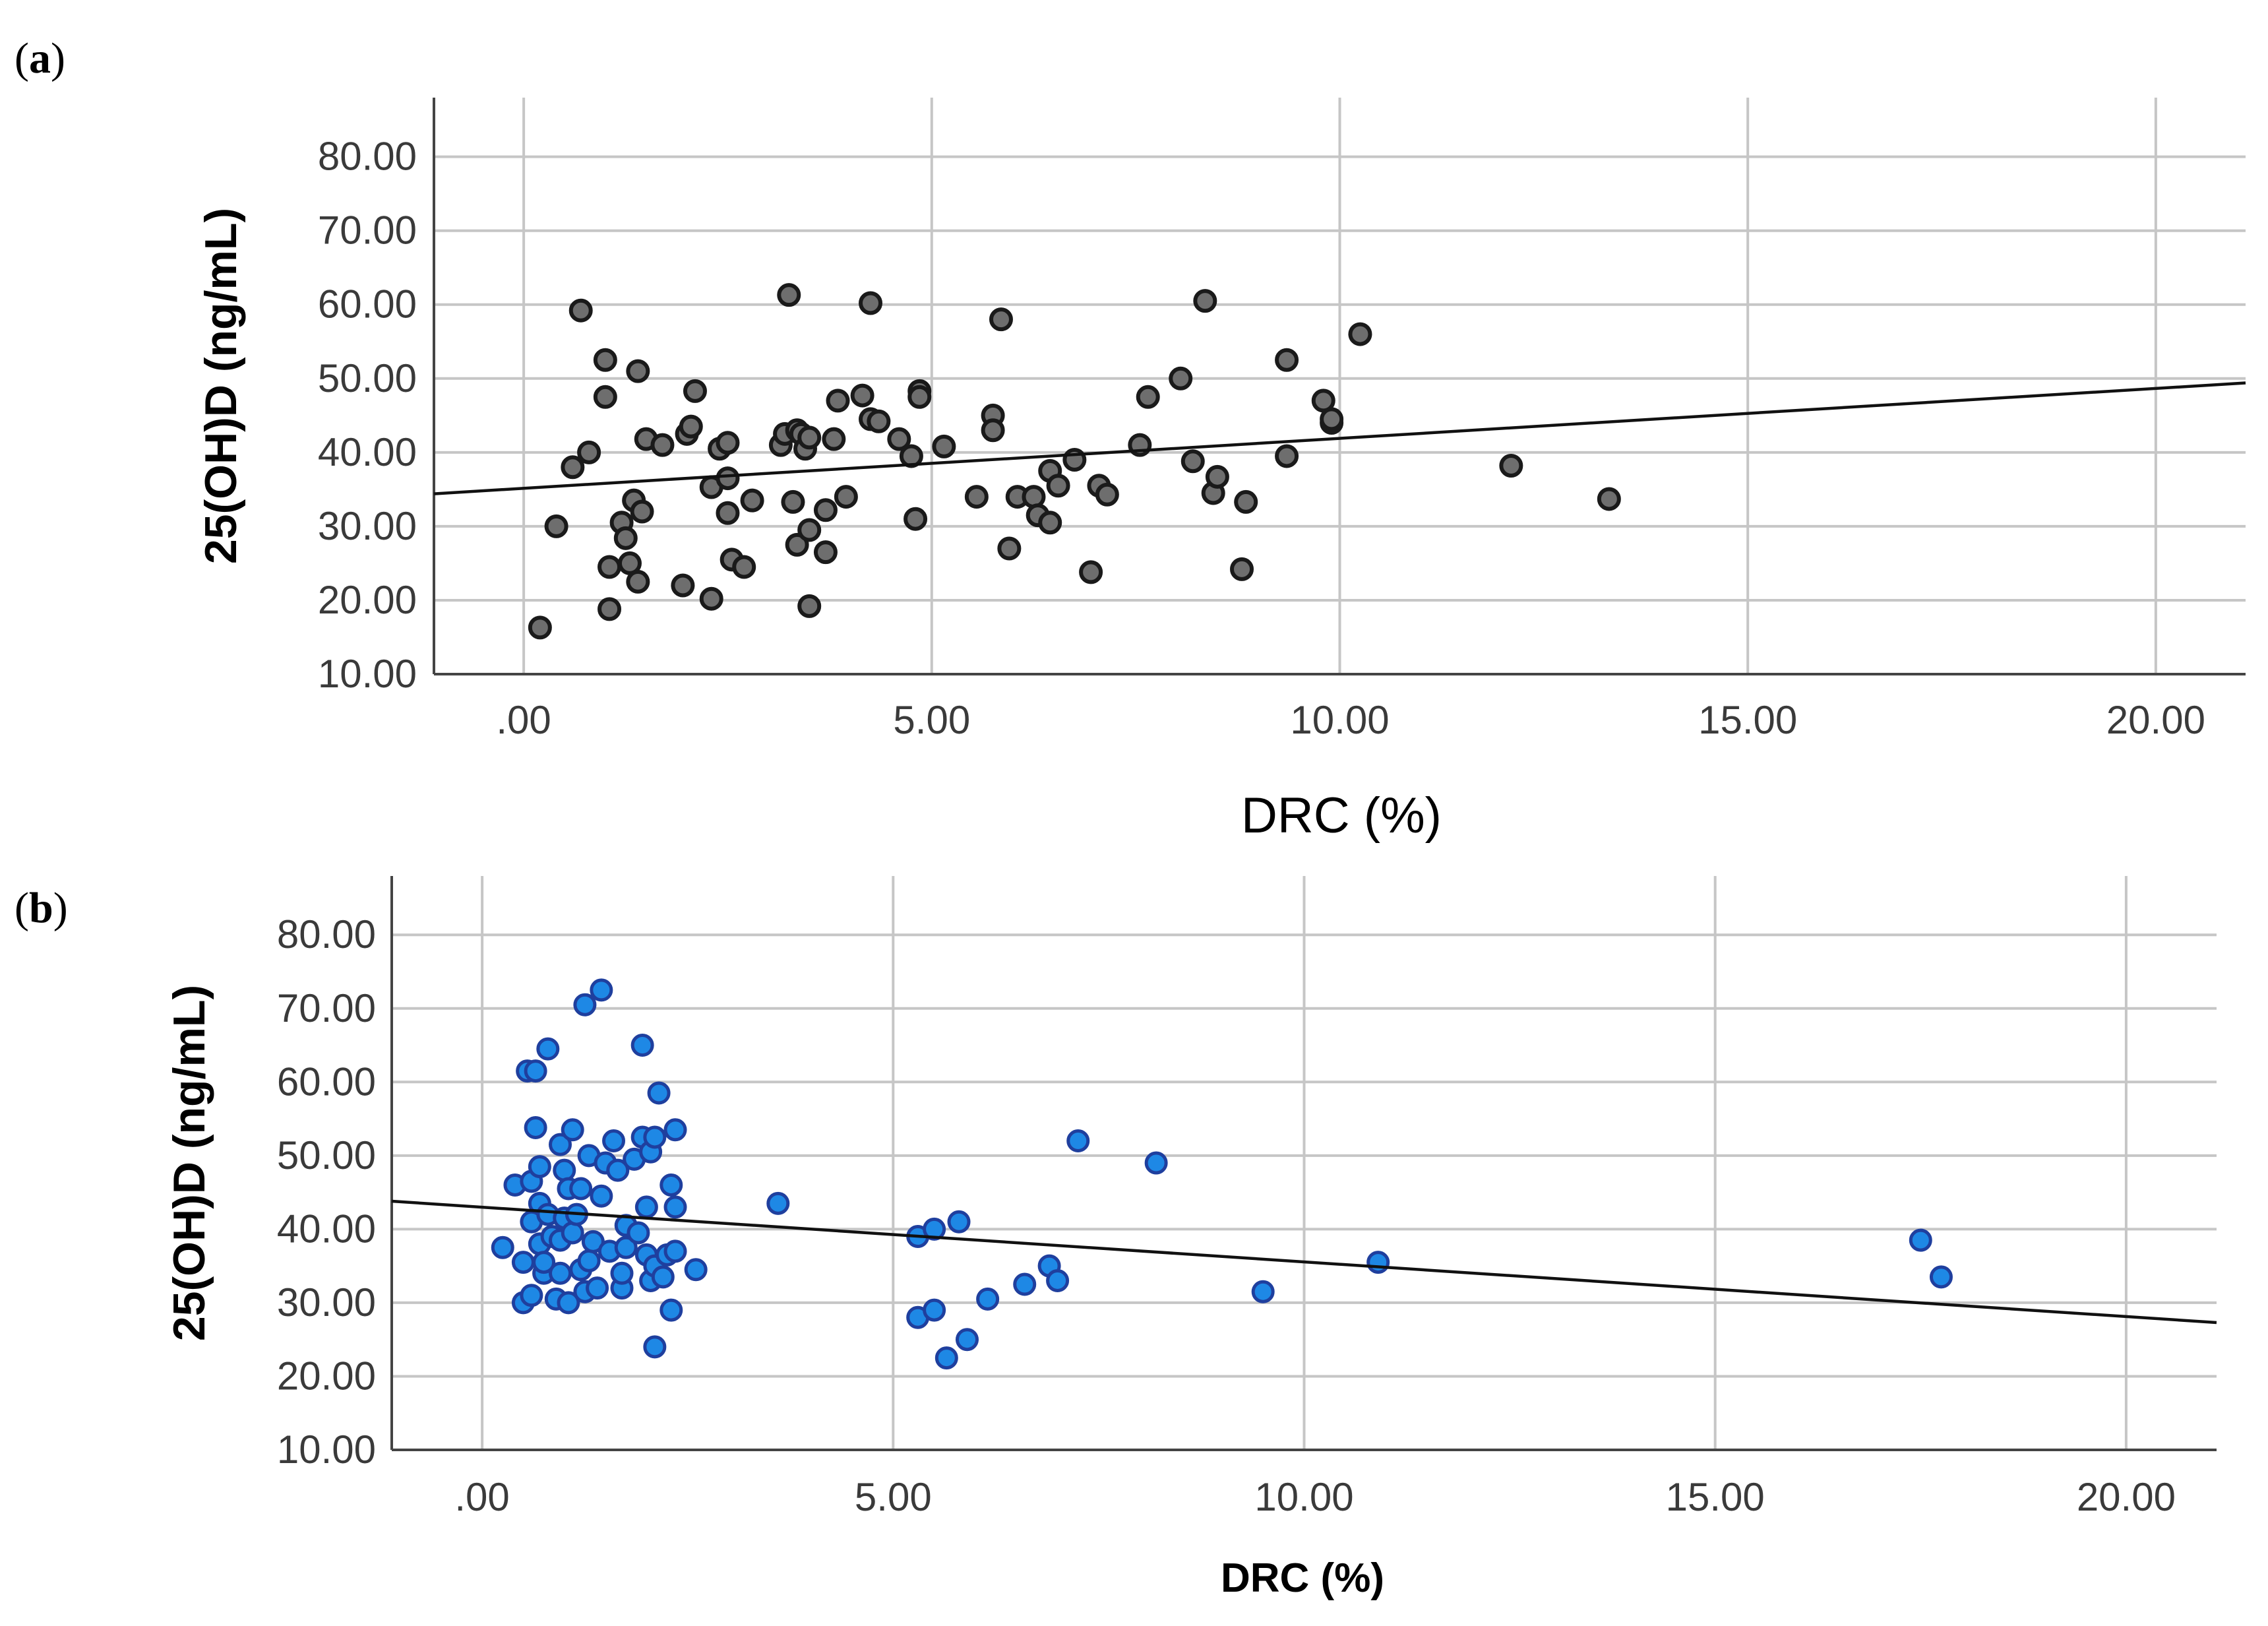  Describe the element at coordinates (1303, 1497) in the screenshot. I see `panel-b-x-tick-label: 10.00` at that location.